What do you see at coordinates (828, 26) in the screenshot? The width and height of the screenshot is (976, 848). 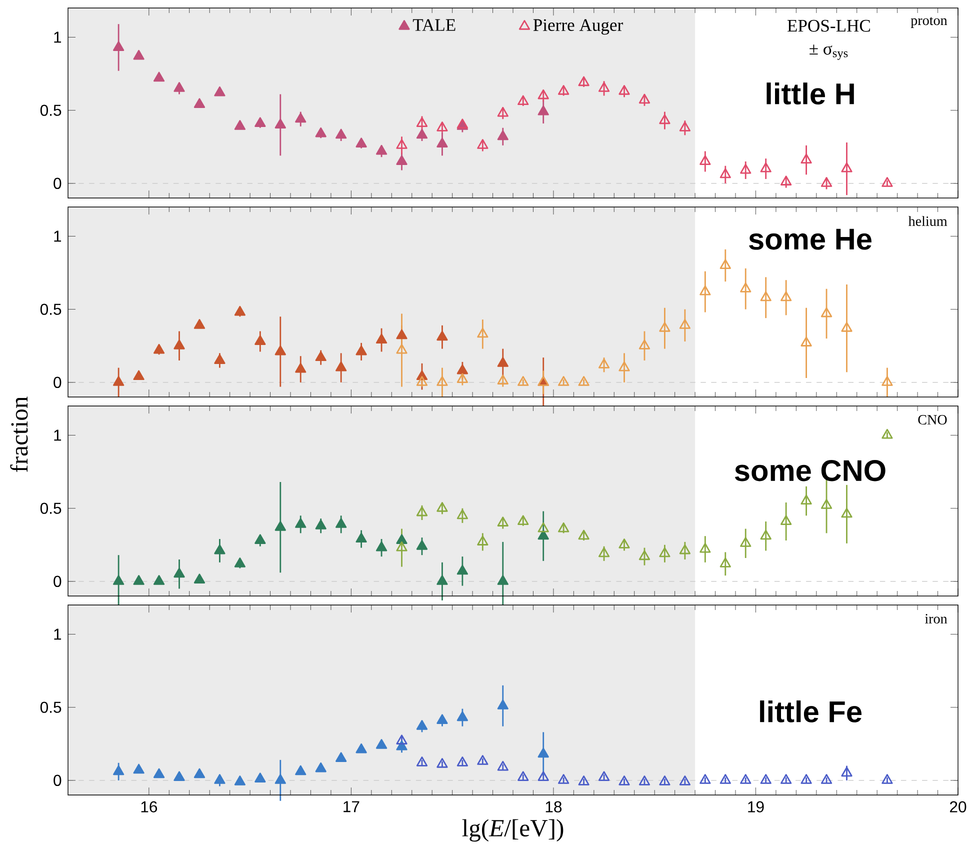 I see `annotation: EPOS-LHC` at bounding box center [828, 26].